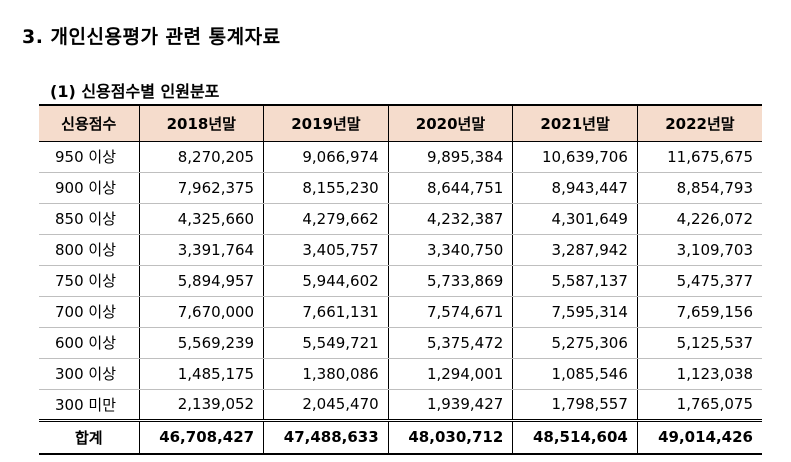  What do you see at coordinates (699, 188) in the screenshot?
I see `cell-value: 8,854,793` at bounding box center [699, 188].